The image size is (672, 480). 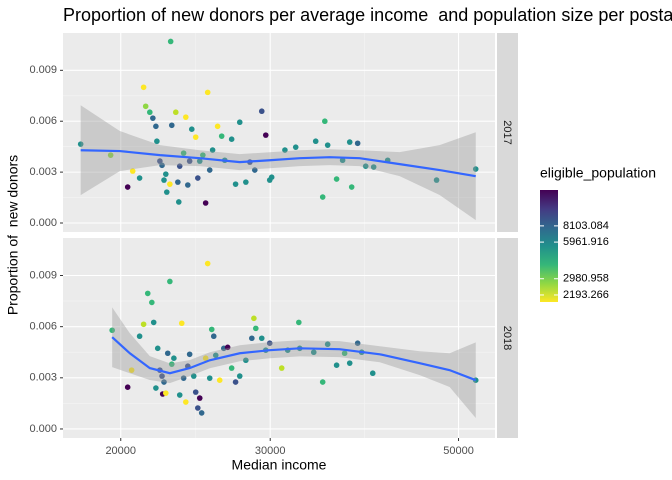 I want to click on y-tick-label: 0.009, so click(x=43, y=70).